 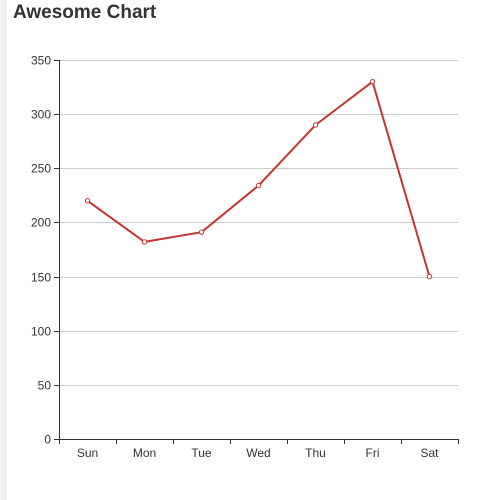 I want to click on left-edge-panel, so click(x=3, y=250).